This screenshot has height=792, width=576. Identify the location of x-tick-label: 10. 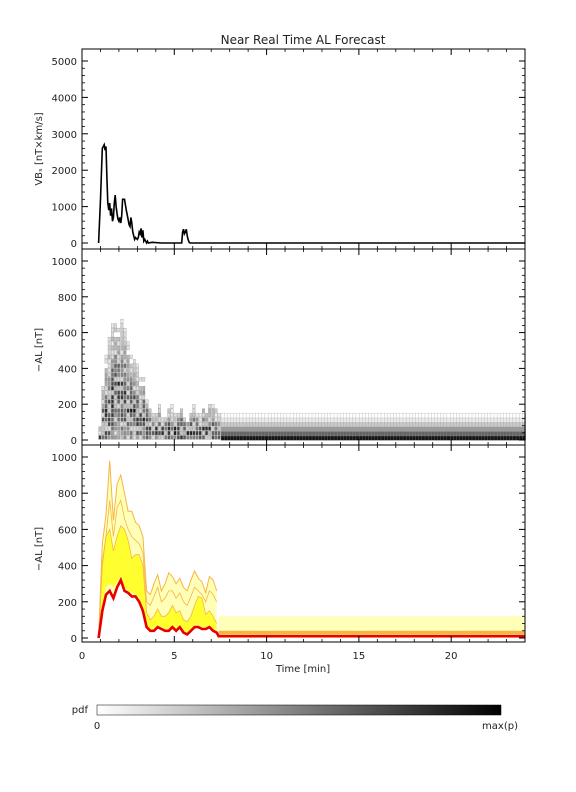
(266, 656).